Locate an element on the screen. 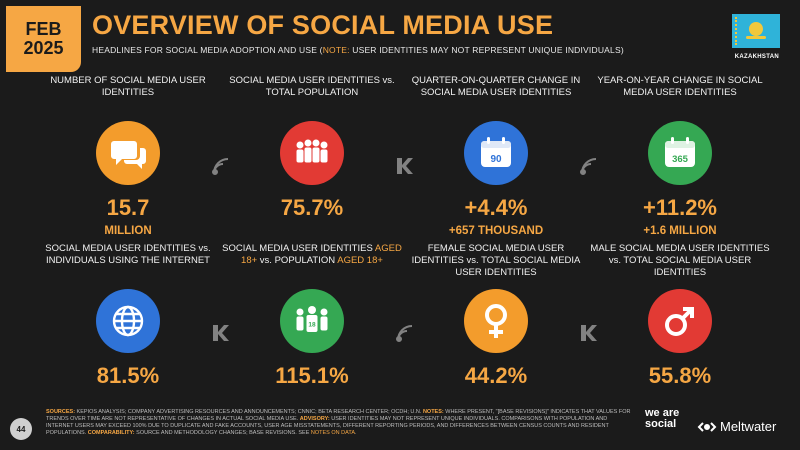 The height and width of the screenshot is (450, 800). stat-sub: +1.6 MILLION is located at coordinates (680, 231).